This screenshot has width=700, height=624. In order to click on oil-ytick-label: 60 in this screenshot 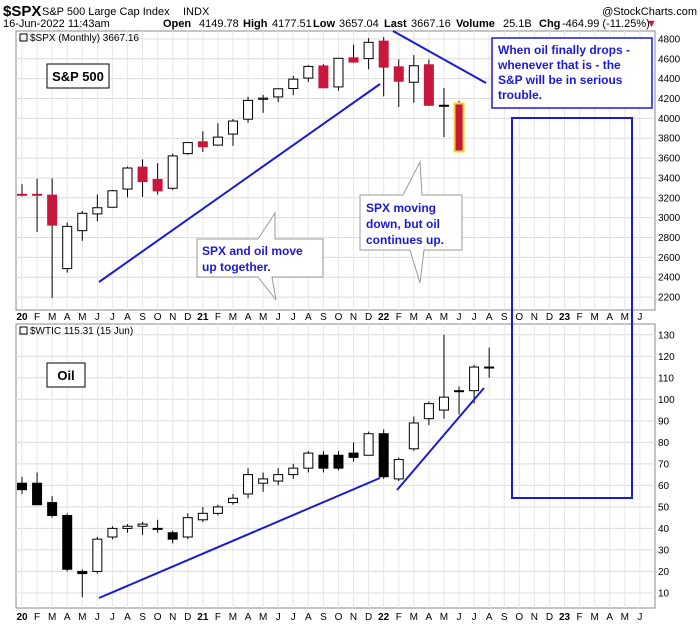, I will do `click(664, 486)`.